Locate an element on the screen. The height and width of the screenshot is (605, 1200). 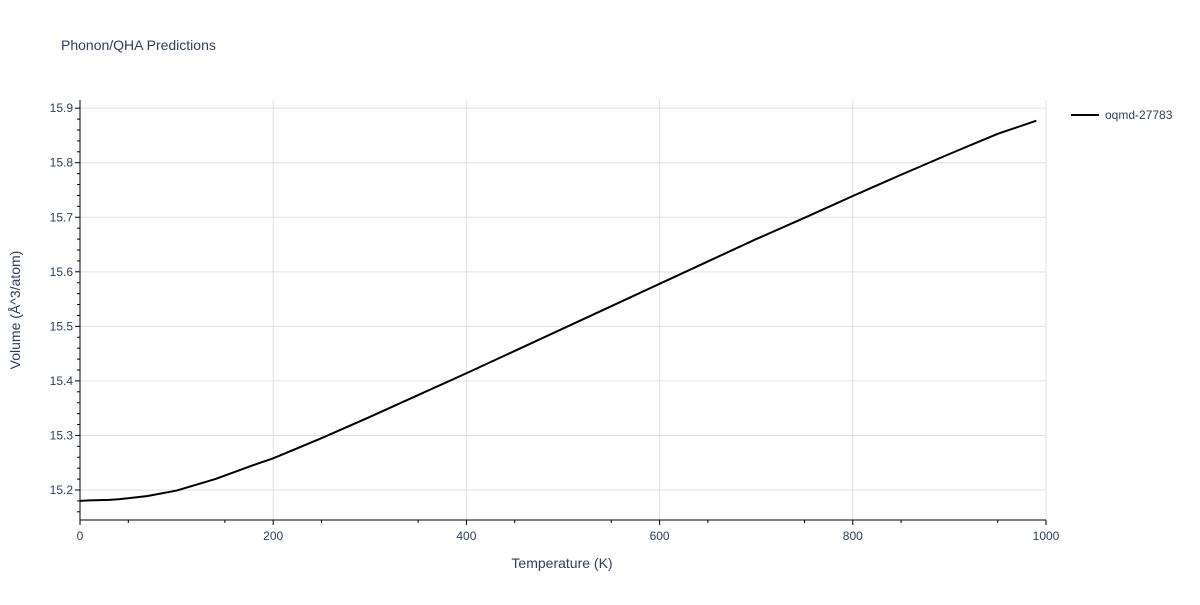
legend-label: oqmd-27783 is located at coordinates (1139, 115).